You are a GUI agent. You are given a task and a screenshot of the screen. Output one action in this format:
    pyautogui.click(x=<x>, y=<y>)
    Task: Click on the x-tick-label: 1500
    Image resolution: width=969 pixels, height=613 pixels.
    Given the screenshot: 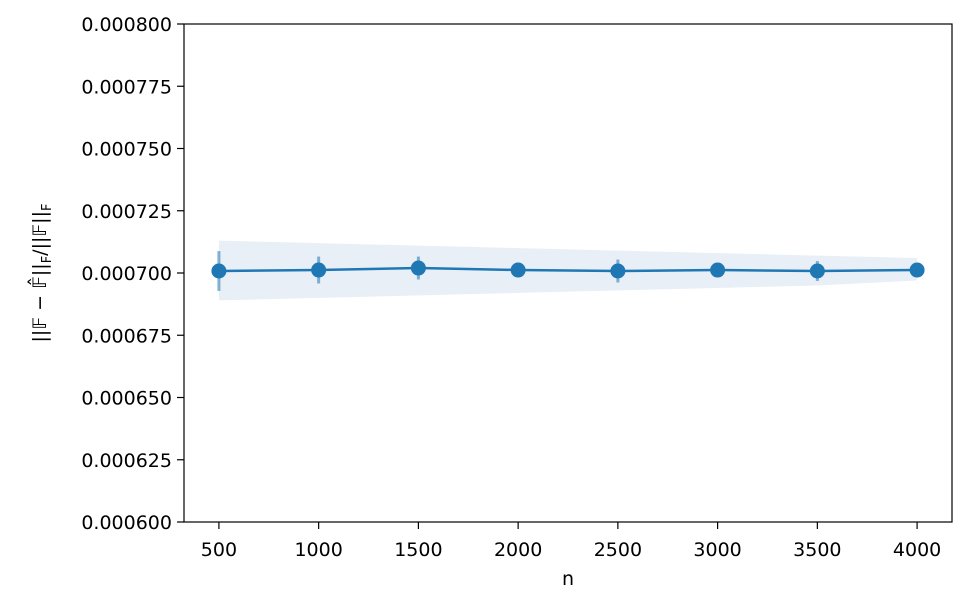 What is the action you would take?
    pyautogui.click(x=418, y=550)
    